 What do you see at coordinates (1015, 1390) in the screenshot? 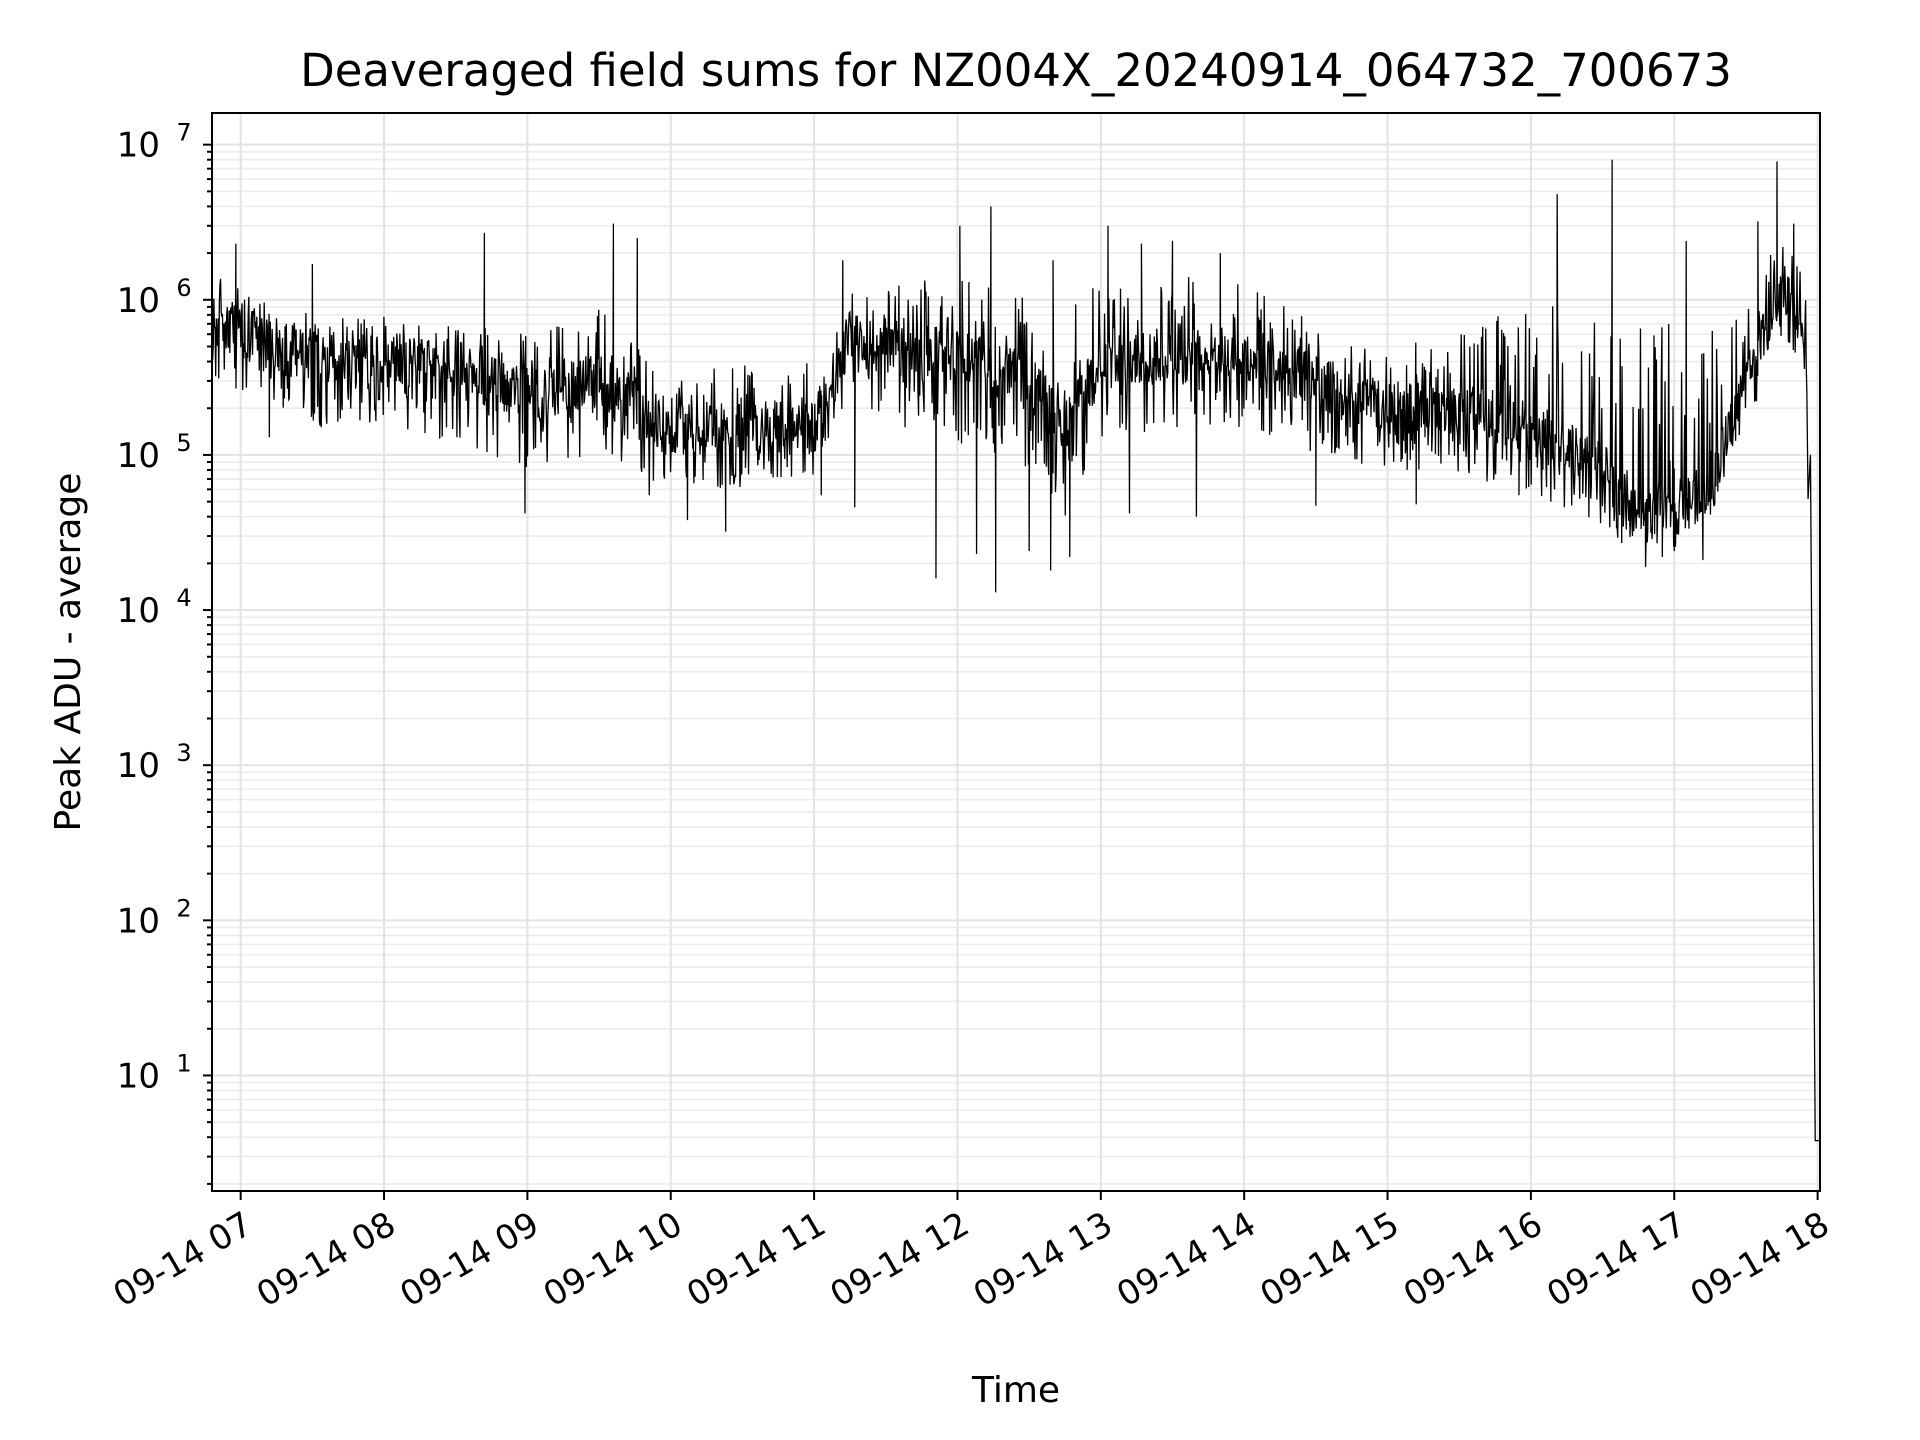
I see `x-axis-label: Time` at bounding box center [1015, 1390].